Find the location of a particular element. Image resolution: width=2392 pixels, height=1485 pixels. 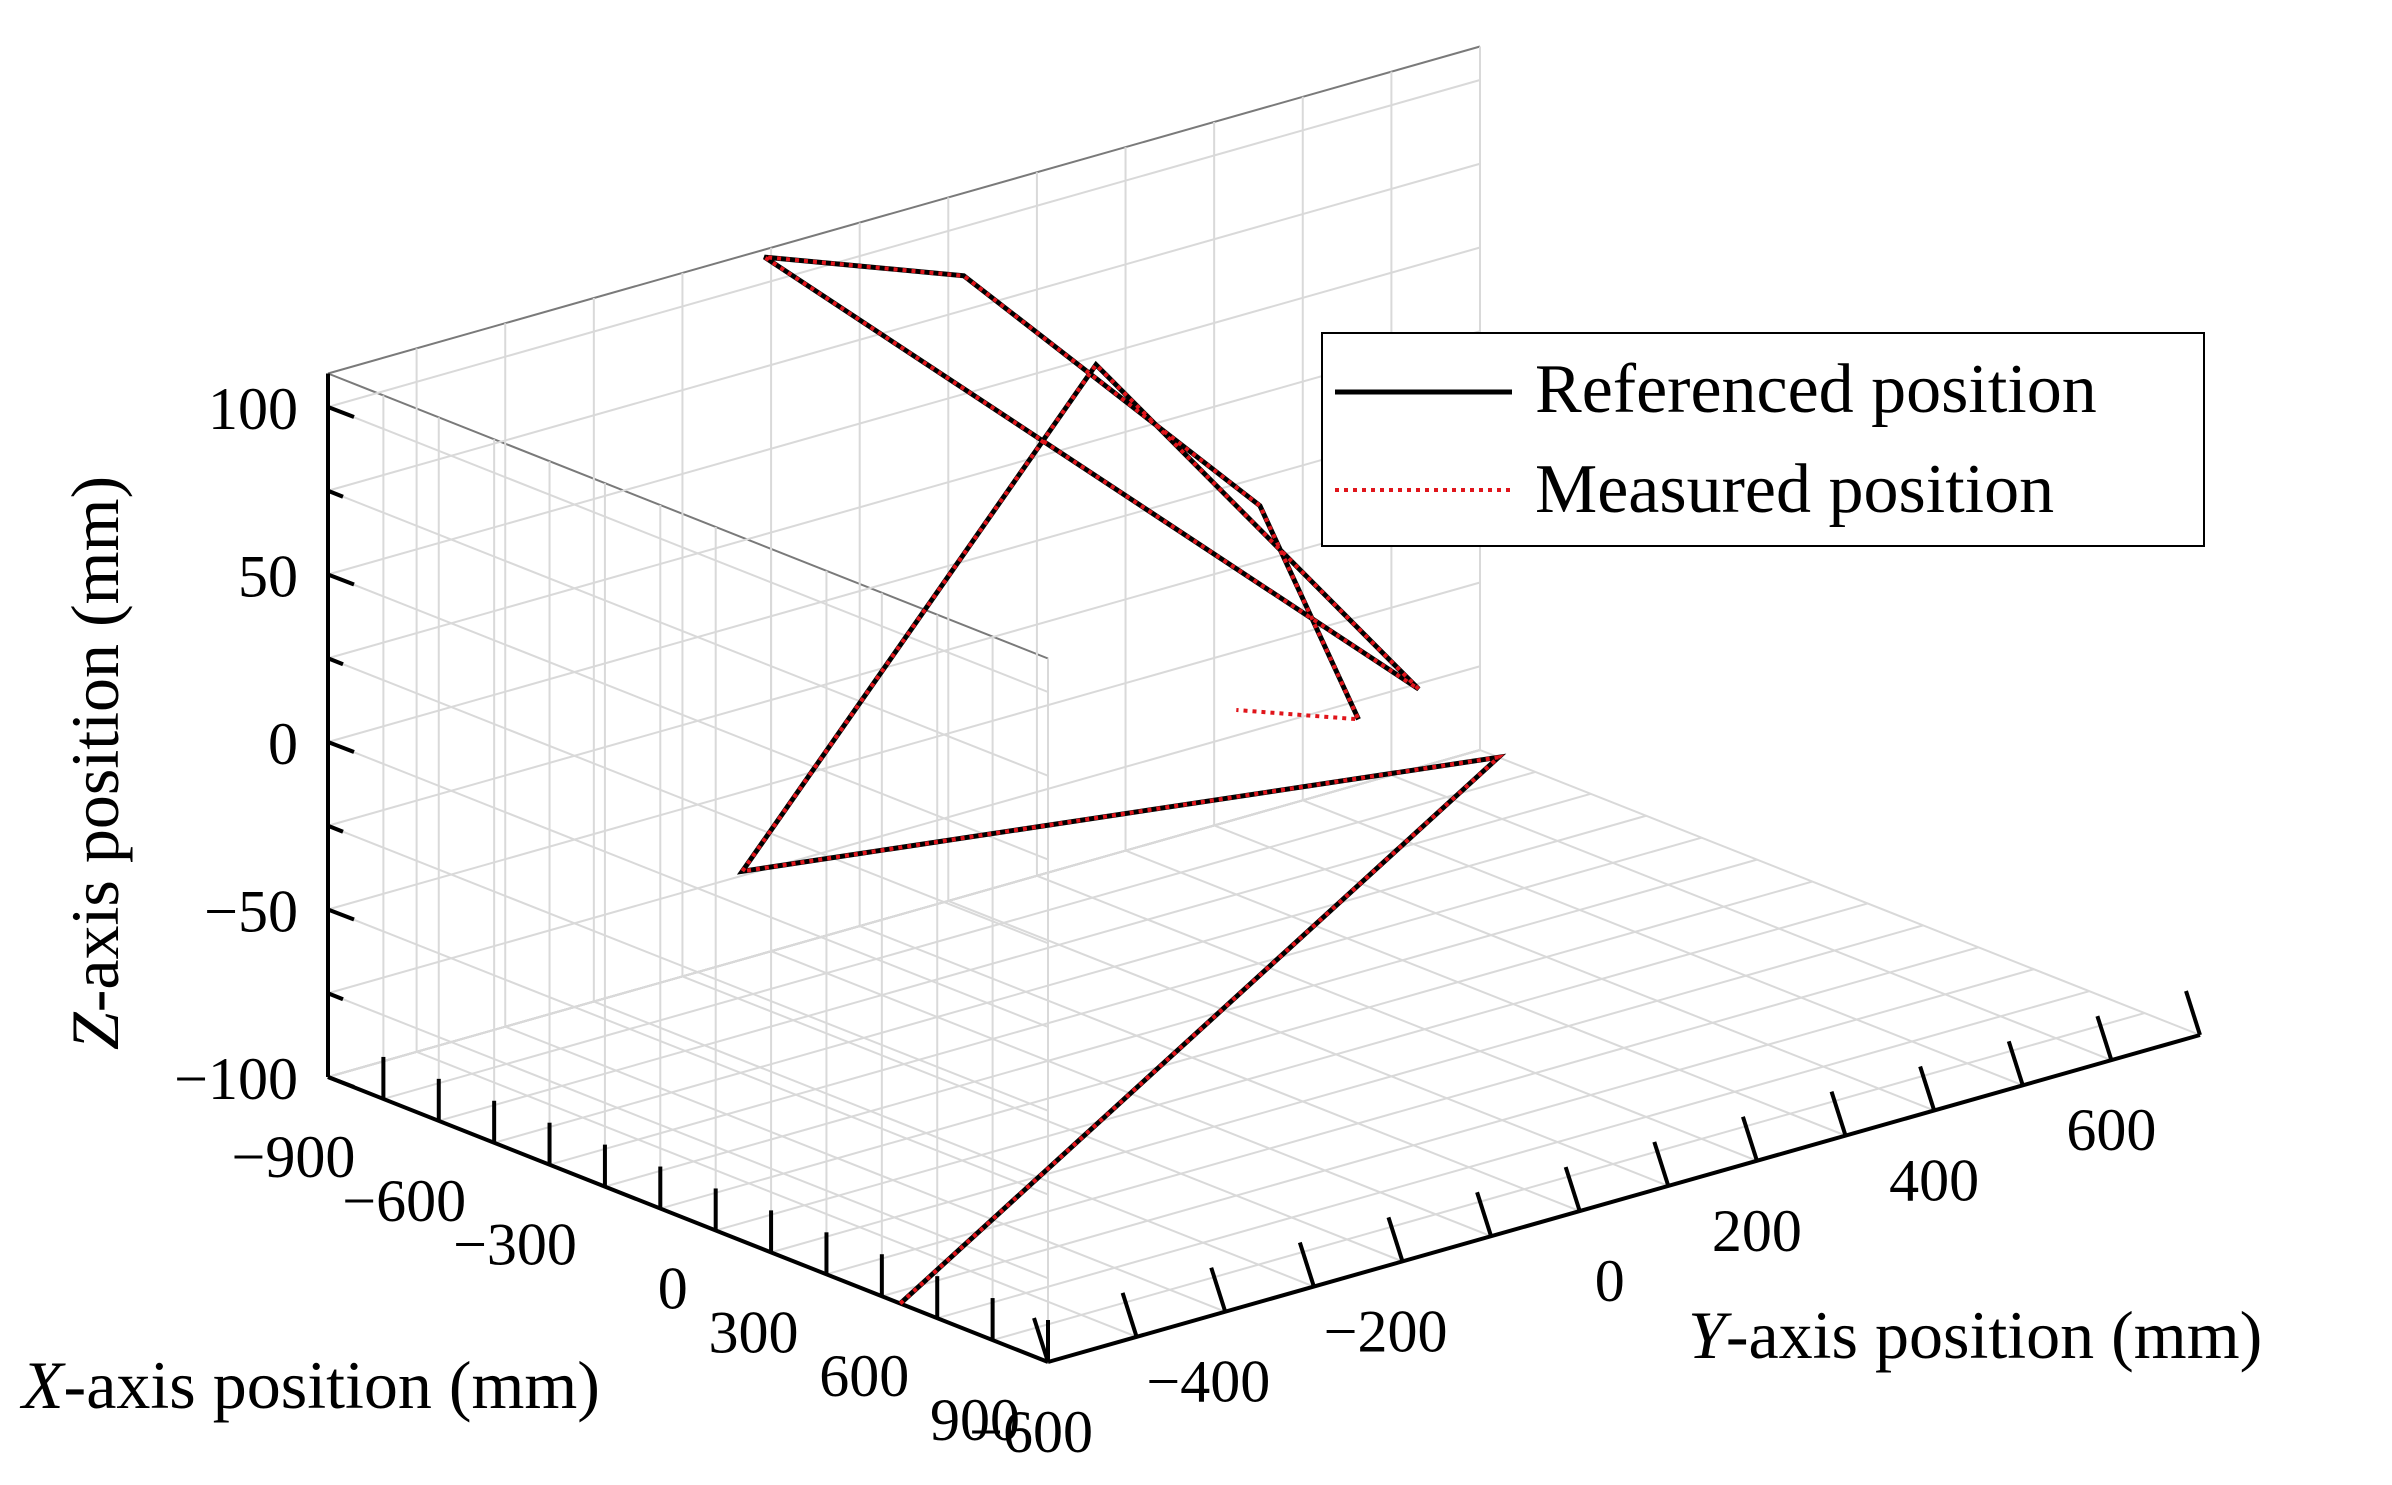

x-tick-label: 0 is located at coordinates (673, 1288).